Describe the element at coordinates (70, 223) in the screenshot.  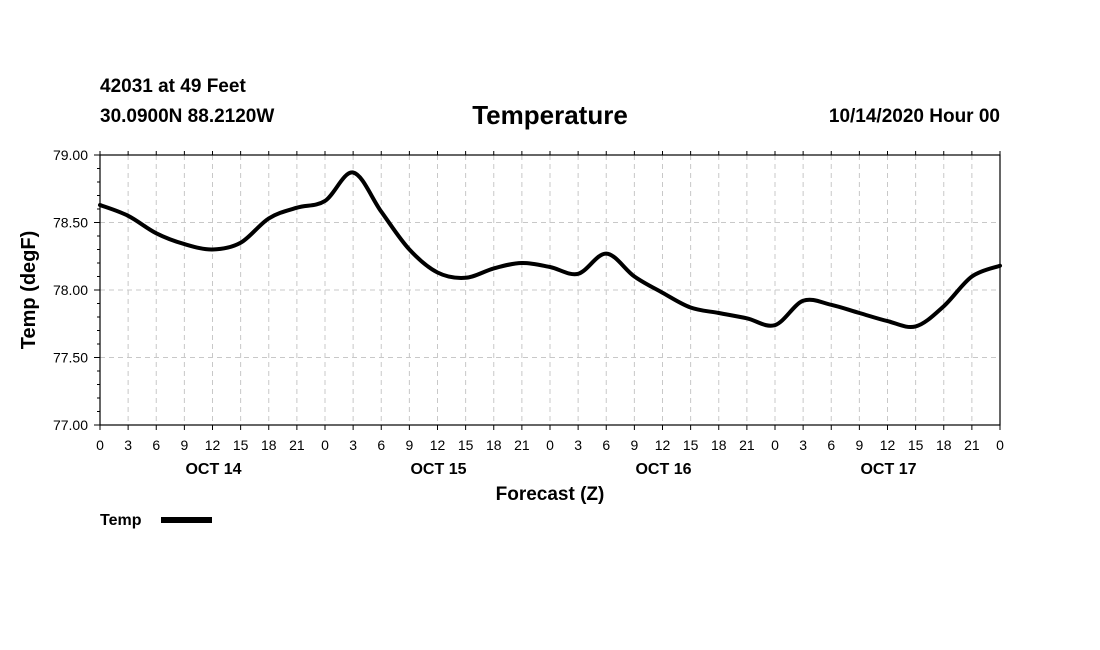
I see `y-tick-label: 78.50` at that location.